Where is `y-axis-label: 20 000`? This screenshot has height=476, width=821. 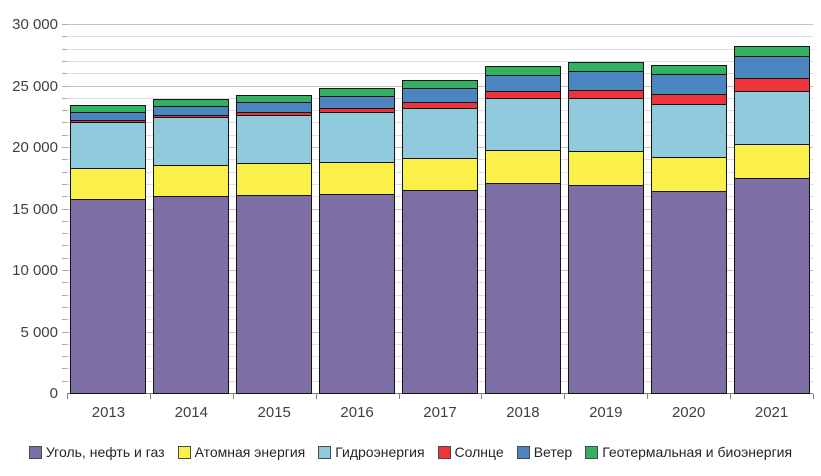
y-axis-label: 20 000 is located at coordinates (35, 147).